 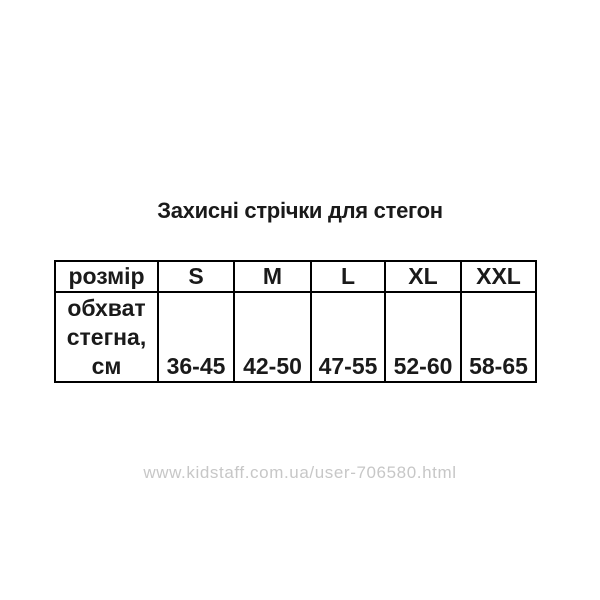 I want to click on value-l: 47-55, so click(x=348, y=337).